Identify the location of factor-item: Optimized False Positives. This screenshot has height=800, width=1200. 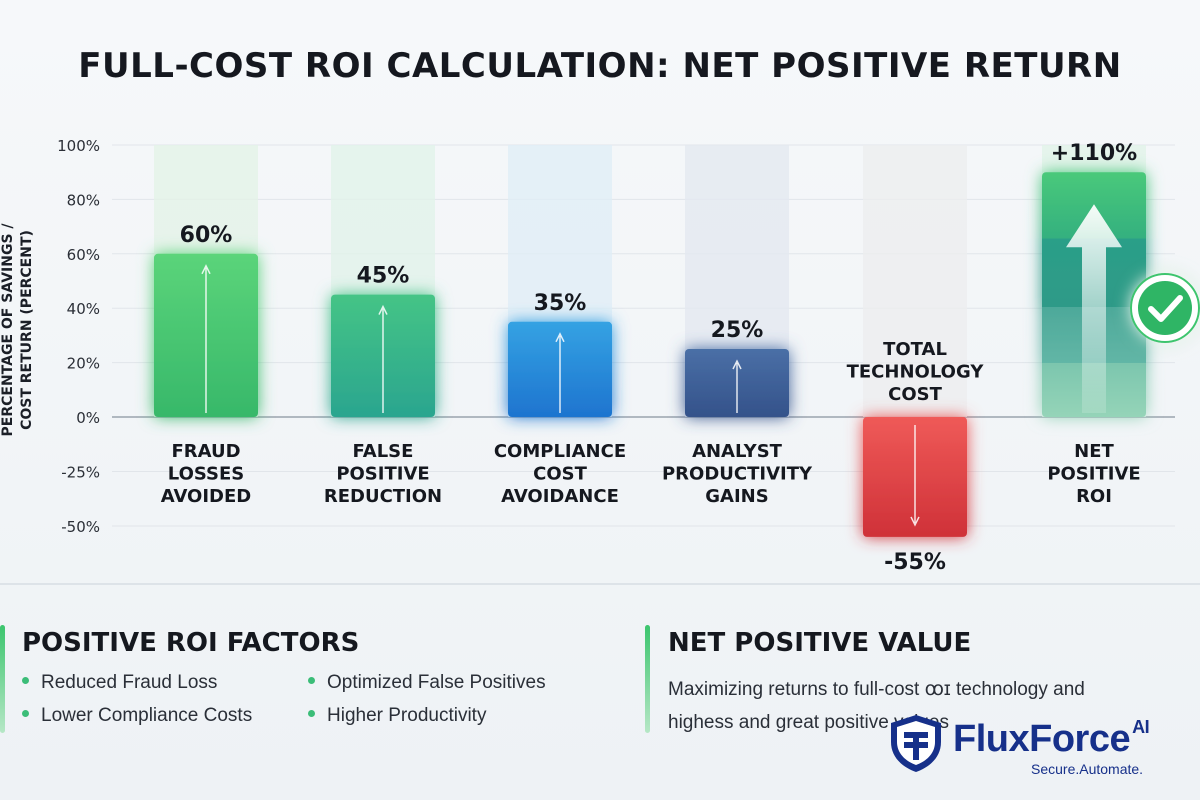
(427, 683).